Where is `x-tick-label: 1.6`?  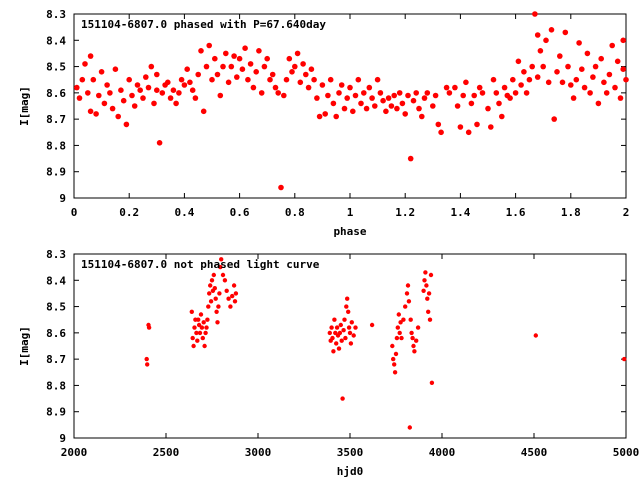
x-tick-label: 1.6 is located at coordinates (516, 212).